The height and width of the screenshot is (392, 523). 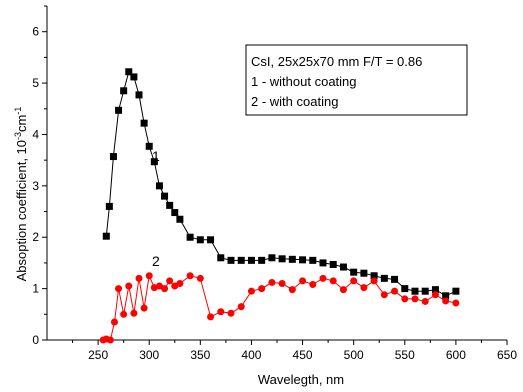 What do you see at coordinates (21, 210) in the screenshot?
I see `y-axis-title-main: Absoption coefficient, 10` at bounding box center [21, 210].